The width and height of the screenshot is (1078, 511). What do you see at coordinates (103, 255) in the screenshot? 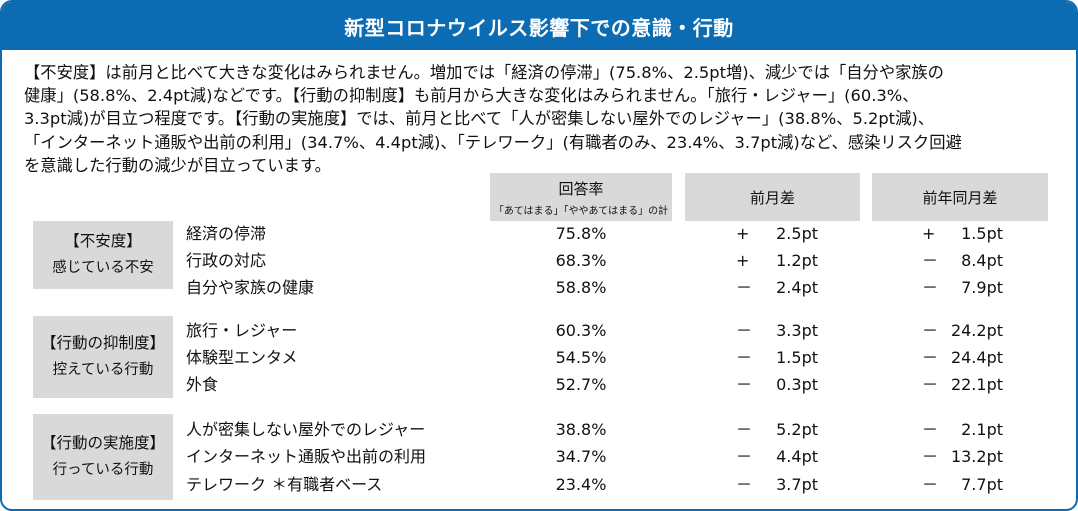
I see `category-anxiety: 【不安度】 感じている不安` at bounding box center [103, 255].